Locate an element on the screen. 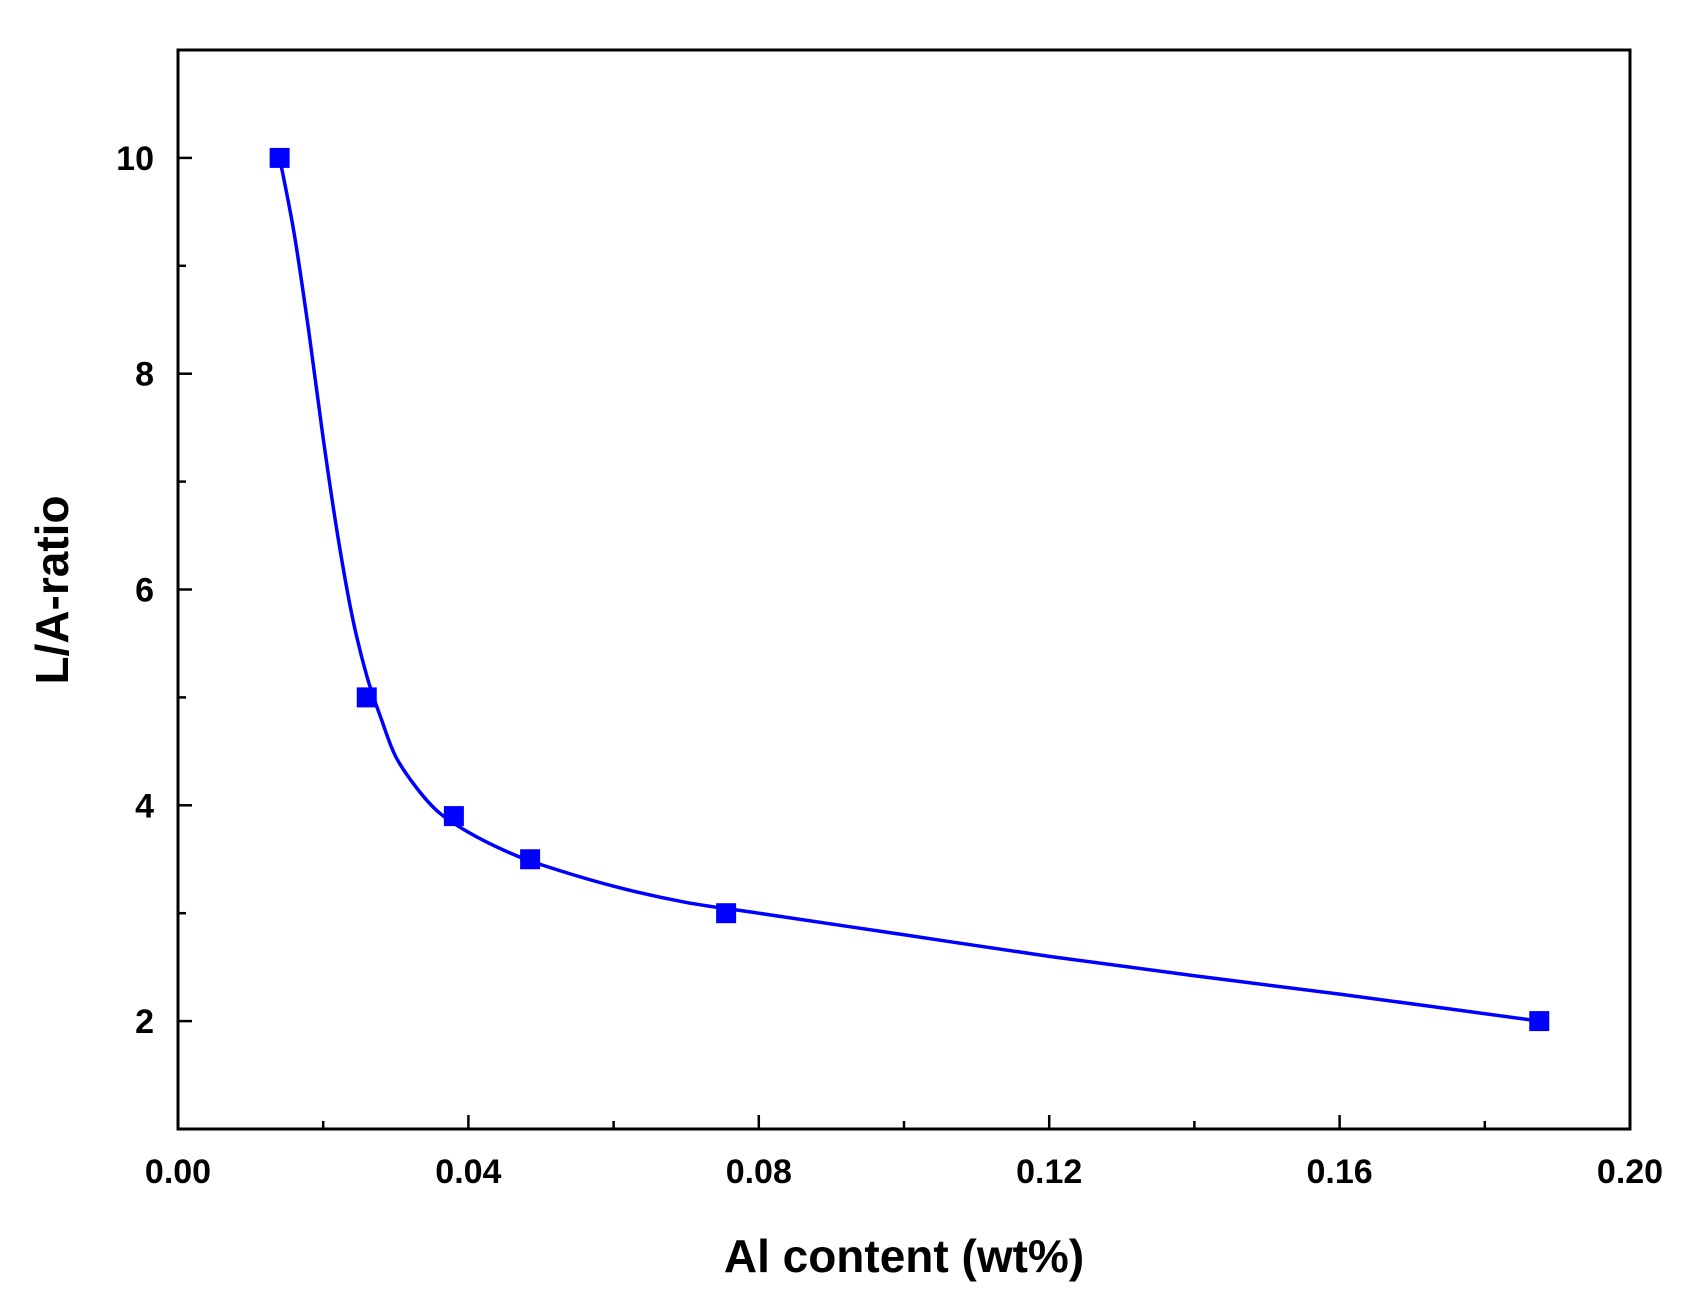 The image size is (1682, 1301). y-tick-label: 6 is located at coordinates (144, 591).